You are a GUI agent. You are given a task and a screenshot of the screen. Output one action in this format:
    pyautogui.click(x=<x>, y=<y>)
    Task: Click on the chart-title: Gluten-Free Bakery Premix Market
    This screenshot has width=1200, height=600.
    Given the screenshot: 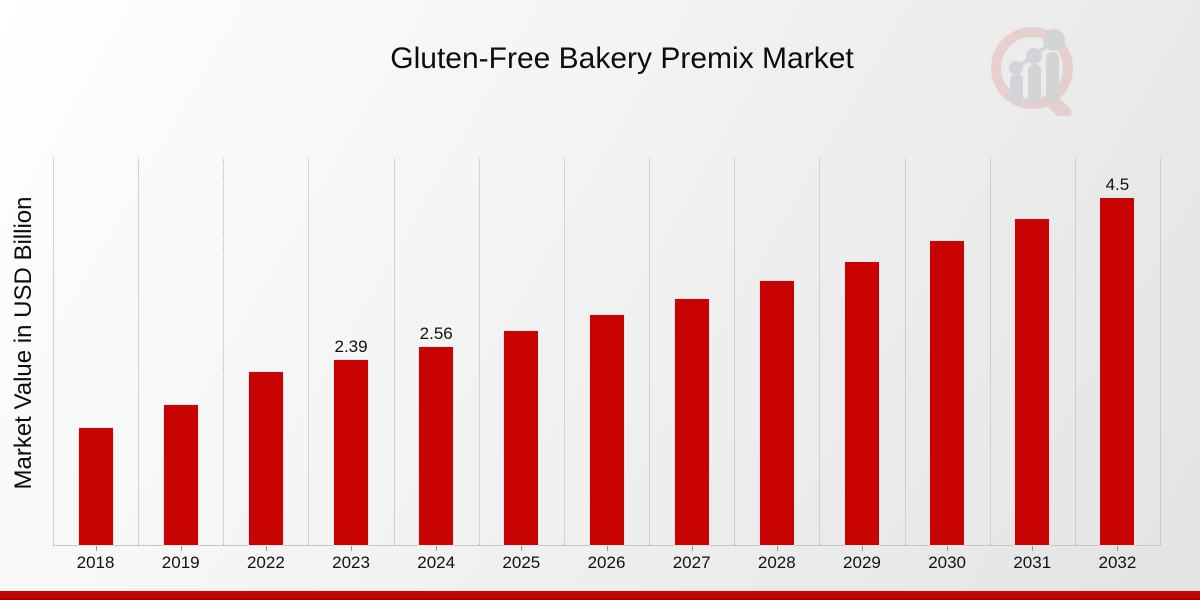 What is the action you would take?
    pyautogui.click(x=622, y=58)
    